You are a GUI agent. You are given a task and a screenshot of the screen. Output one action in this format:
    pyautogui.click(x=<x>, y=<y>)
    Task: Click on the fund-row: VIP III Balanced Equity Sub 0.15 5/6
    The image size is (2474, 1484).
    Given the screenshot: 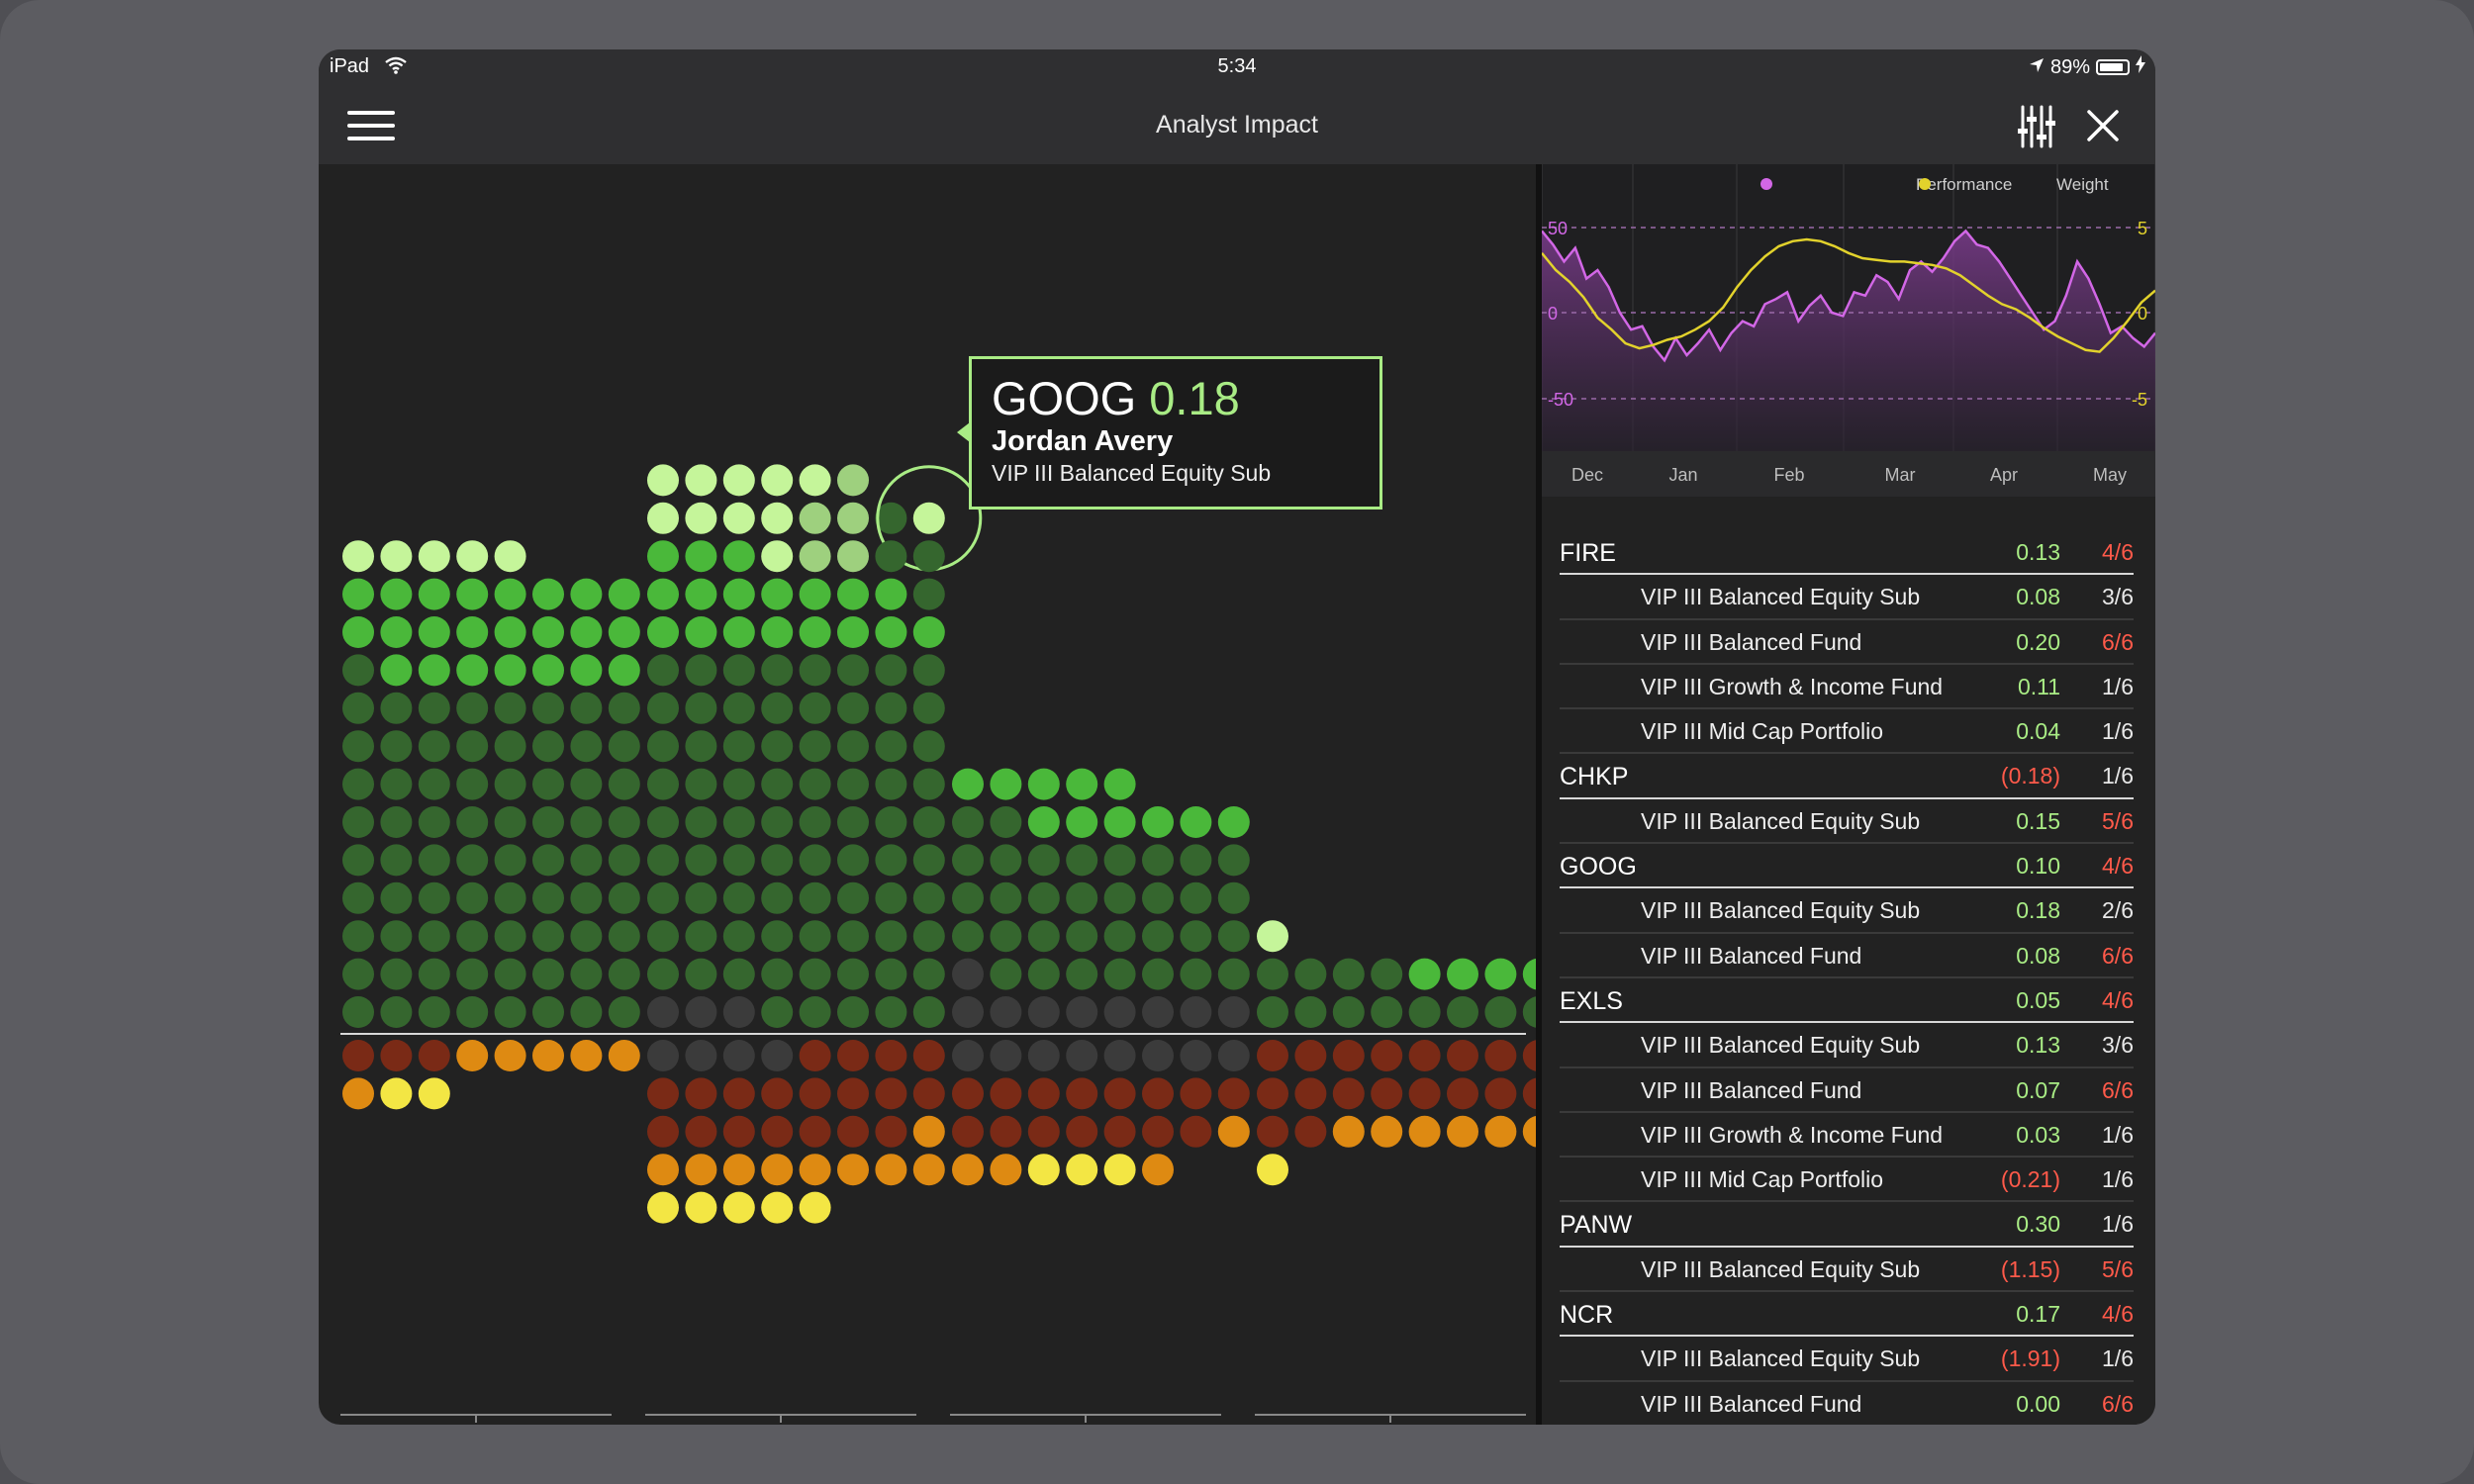 What is the action you would take?
    pyautogui.click(x=1847, y=822)
    